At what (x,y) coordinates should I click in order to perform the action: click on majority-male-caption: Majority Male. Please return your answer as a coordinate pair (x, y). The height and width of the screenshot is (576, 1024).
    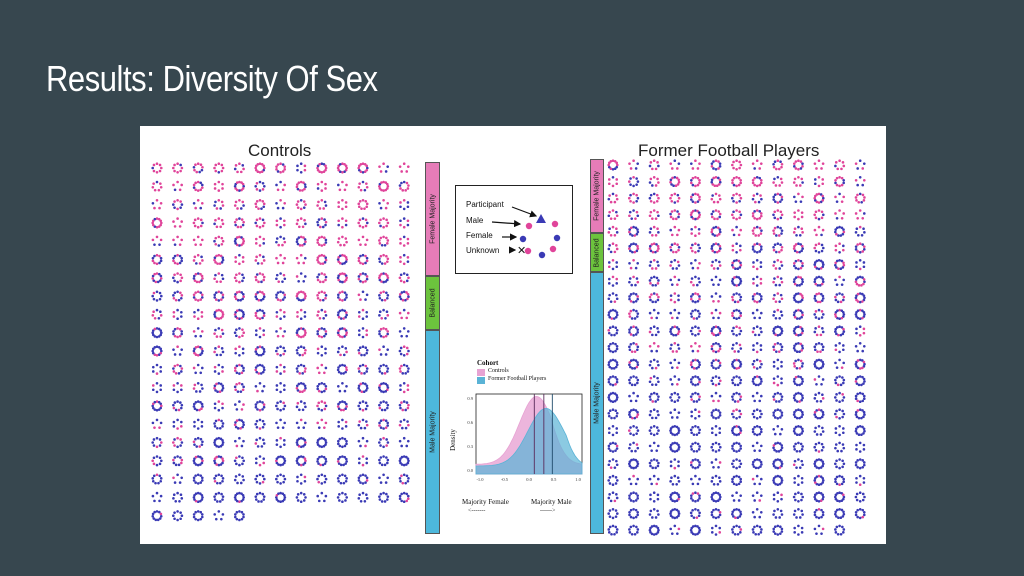
    Looking at the image, I should click on (551, 502).